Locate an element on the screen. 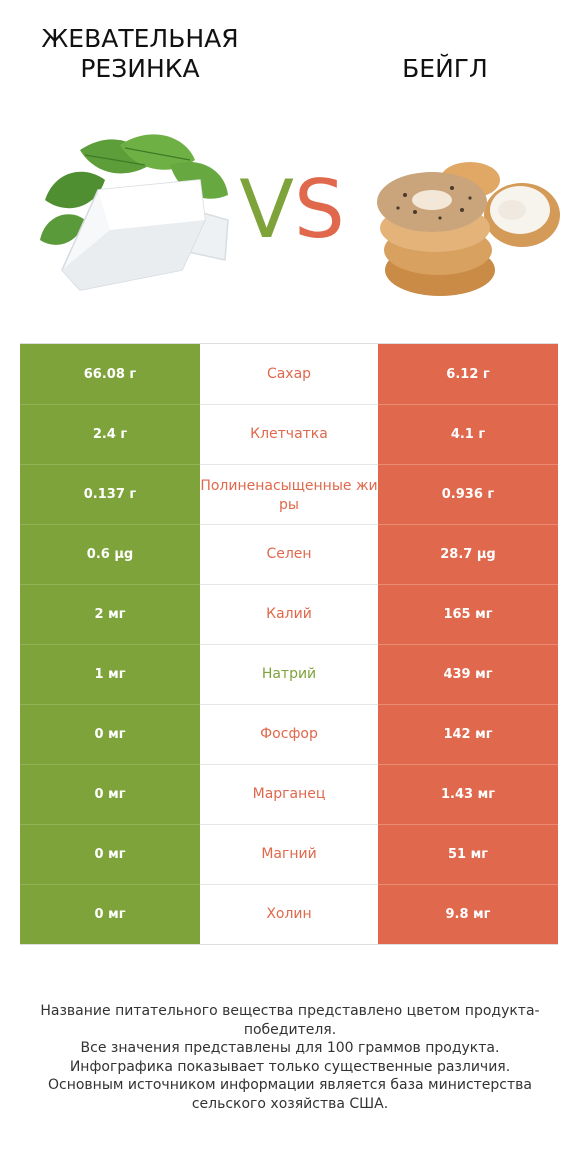 The width and height of the screenshot is (580, 1174). table-row: 1 мг Натрий 439 мг is located at coordinates (289, 674).